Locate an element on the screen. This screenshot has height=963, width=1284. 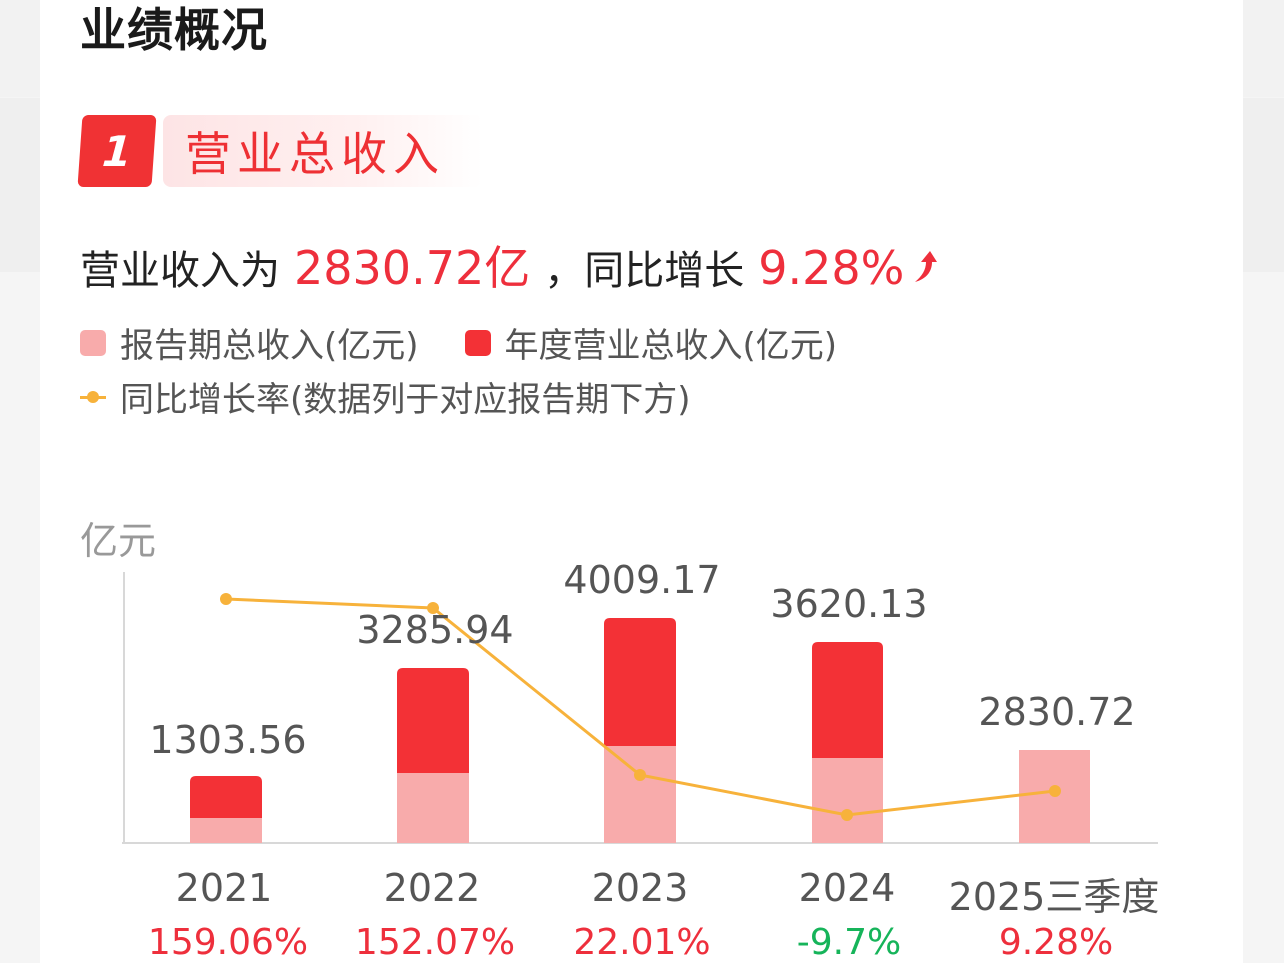
legend-label-period: 报告期总收入(亿元) is located at coordinates (269, 346).